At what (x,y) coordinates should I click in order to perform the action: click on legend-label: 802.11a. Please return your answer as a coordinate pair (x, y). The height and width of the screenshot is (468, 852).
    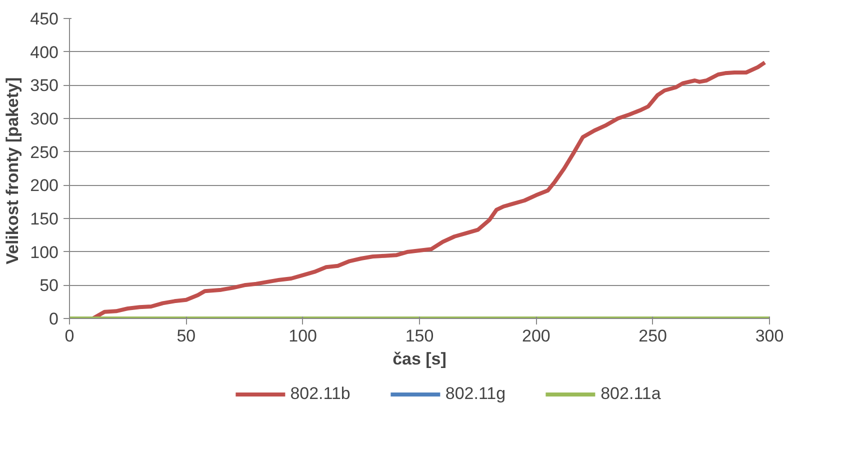
    Looking at the image, I should click on (630, 394).